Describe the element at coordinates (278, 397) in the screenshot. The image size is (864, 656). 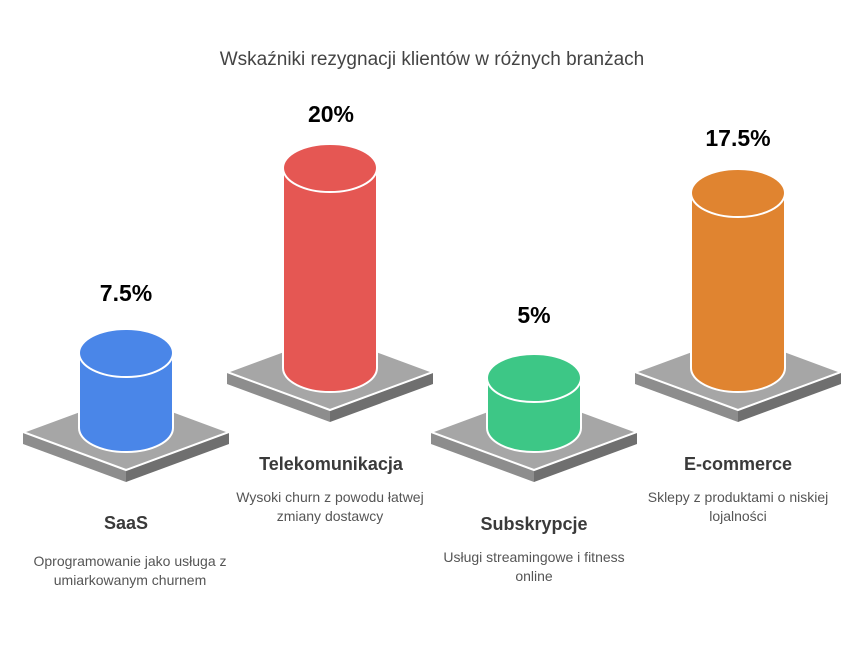
I see `platform-left-telekomunikacja` at that location.